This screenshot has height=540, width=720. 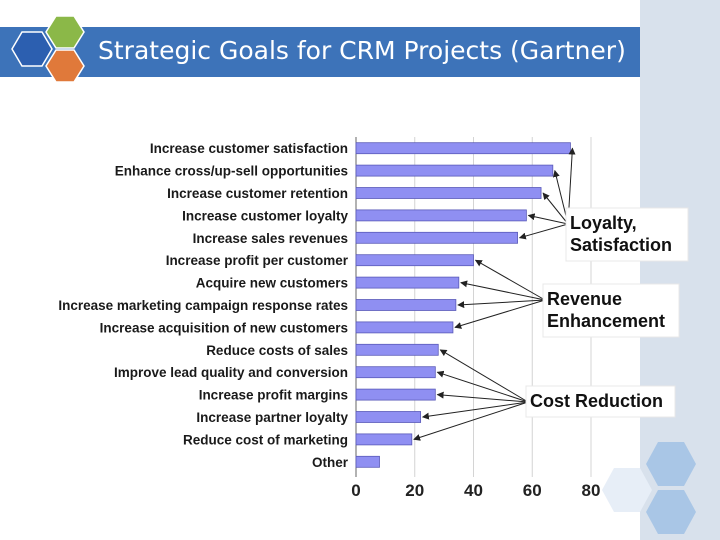 What do you see at coordinates (330, 462) in the screenshot?
I see `category-label: Other` at bounding box center [330, 462].